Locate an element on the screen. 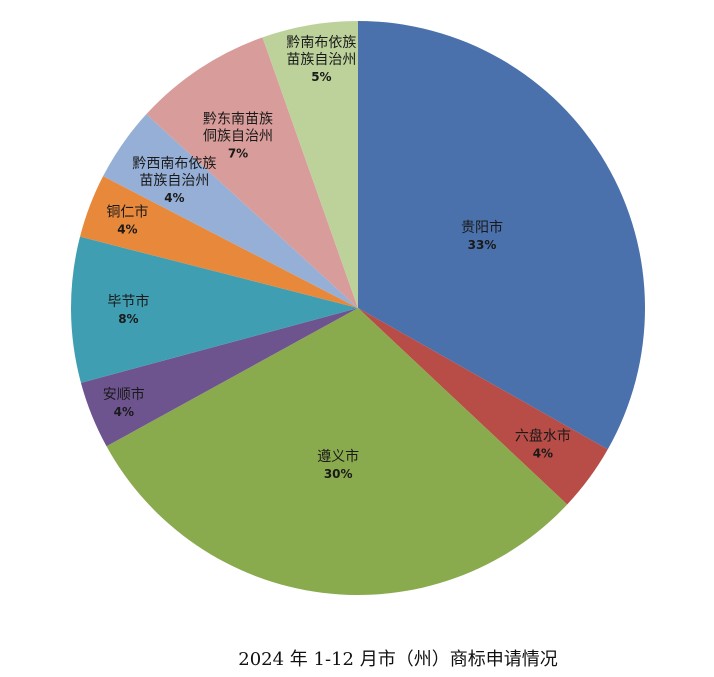 This screenshot has height=677, width=714. slice-name-label: 黔西南布依族 is located at coordinates (174, 164).